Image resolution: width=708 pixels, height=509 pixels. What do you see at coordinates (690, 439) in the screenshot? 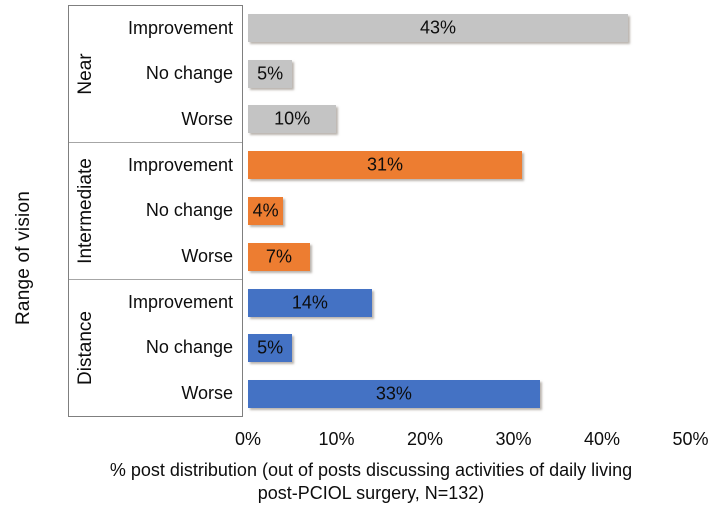
I see `x-tick-label: 50%` at bounding box center [690, 439].